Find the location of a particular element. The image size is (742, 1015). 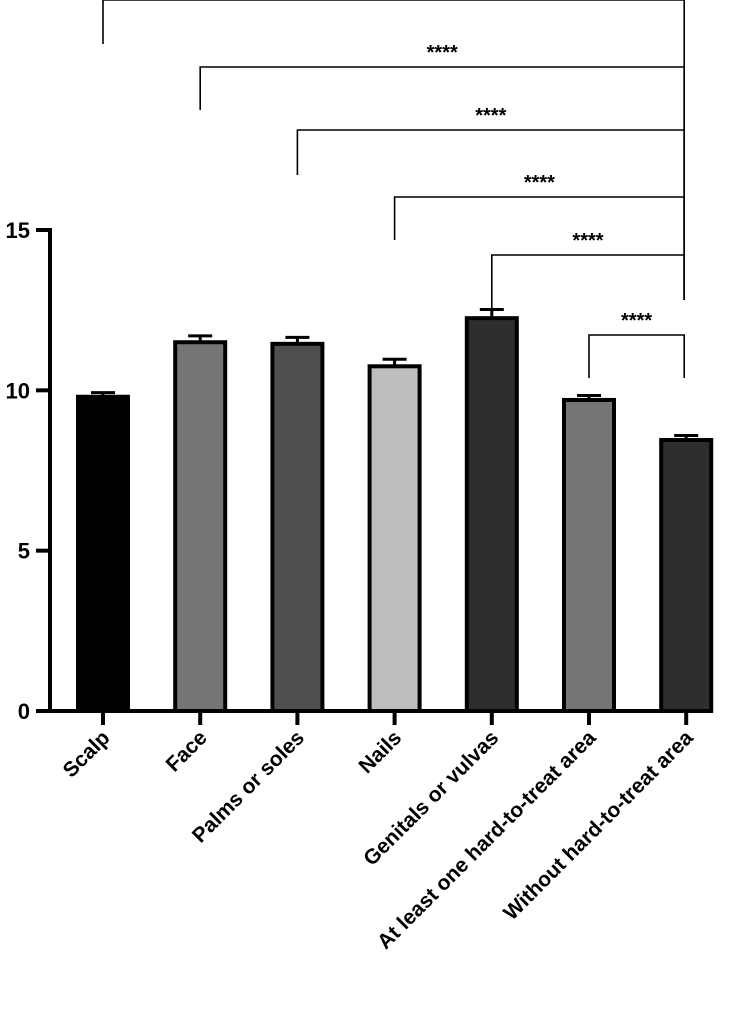

category-label-7: Without hard-to-treat area is located at coordinates (598, 825).